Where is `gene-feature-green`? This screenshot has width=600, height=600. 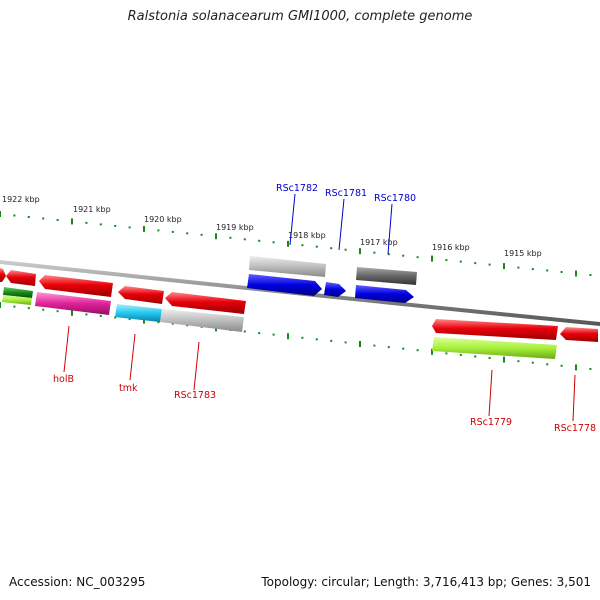
gene-feature-green is located at coordinates (18, 292).